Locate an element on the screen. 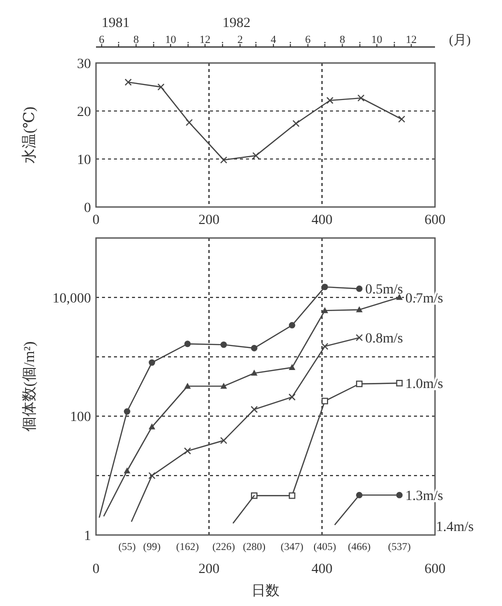 This screenshot has width=502, height=606. text: (280) is located at coordinates (254, 547).